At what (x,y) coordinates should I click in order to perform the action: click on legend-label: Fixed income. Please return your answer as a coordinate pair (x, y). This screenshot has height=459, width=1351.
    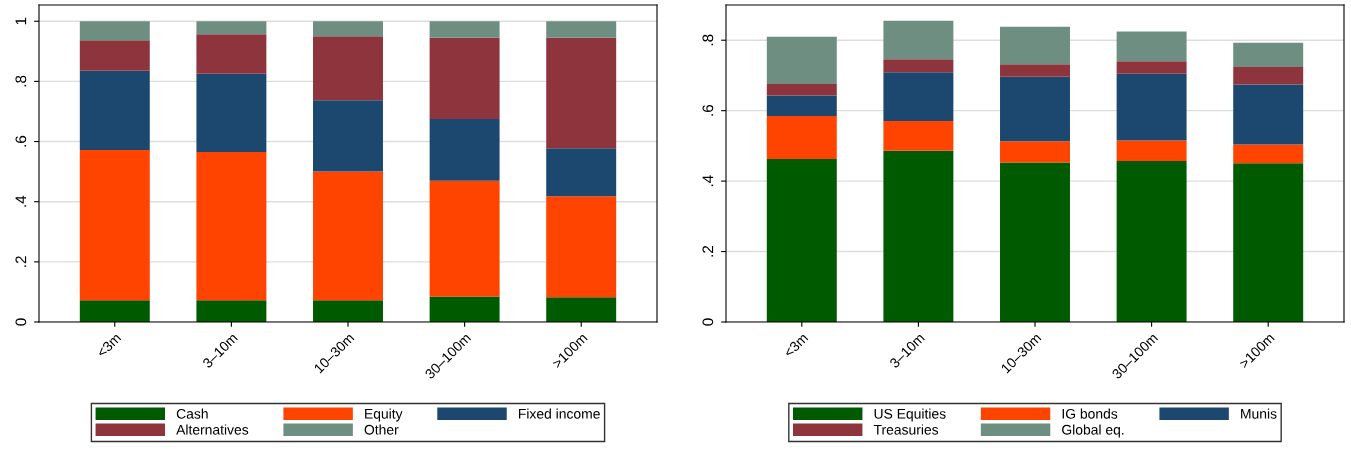
    Looking at the image, I should click on (559, 413).